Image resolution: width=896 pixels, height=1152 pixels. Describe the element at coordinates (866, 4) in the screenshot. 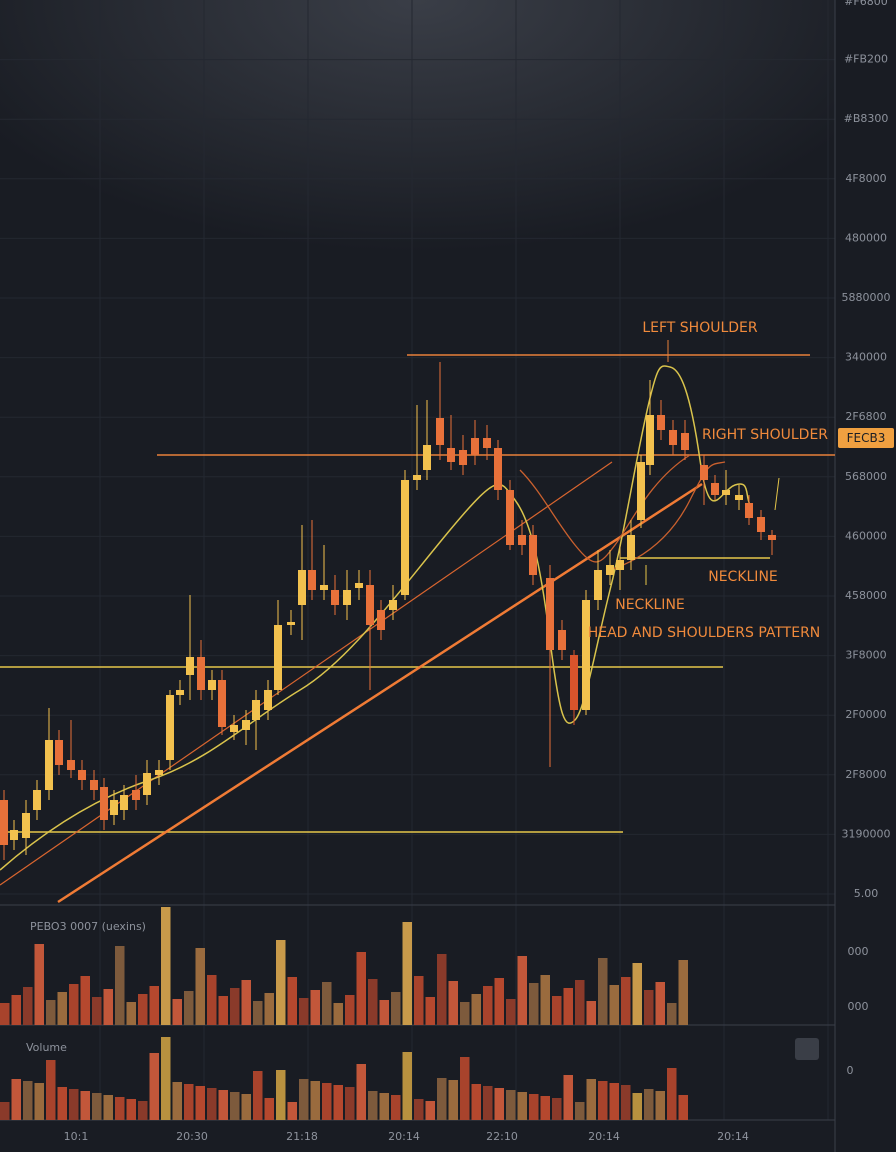

I see `price-label: #F6800` at that location.